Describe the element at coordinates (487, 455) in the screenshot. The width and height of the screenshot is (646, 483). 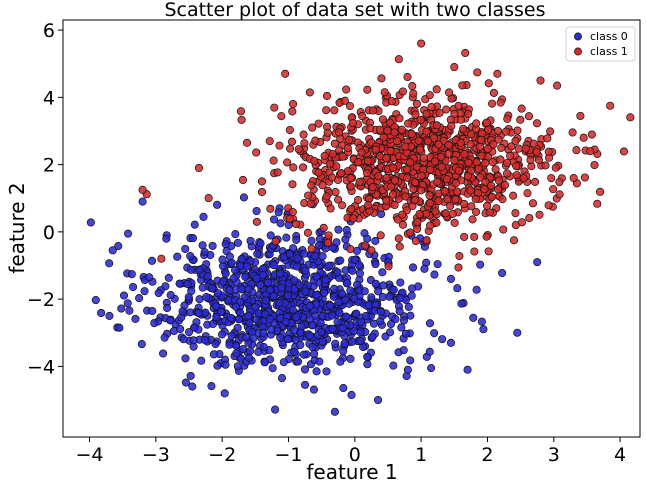
I see `x-tick-label: 2` at that location.